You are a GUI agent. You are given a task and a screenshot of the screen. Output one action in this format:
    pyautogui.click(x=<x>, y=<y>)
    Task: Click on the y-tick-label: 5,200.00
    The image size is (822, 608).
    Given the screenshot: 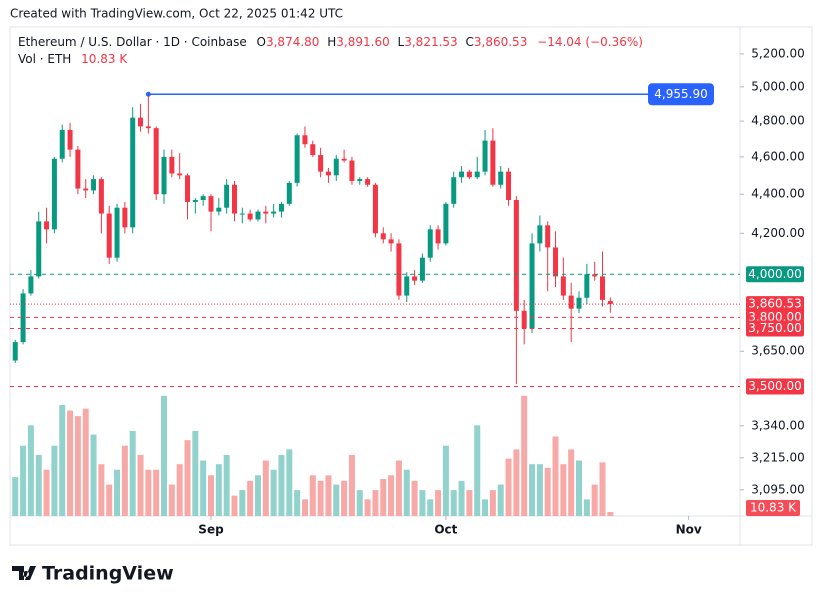 What is the action you would take?
    pyautogui.click(x=777, y=53)
    